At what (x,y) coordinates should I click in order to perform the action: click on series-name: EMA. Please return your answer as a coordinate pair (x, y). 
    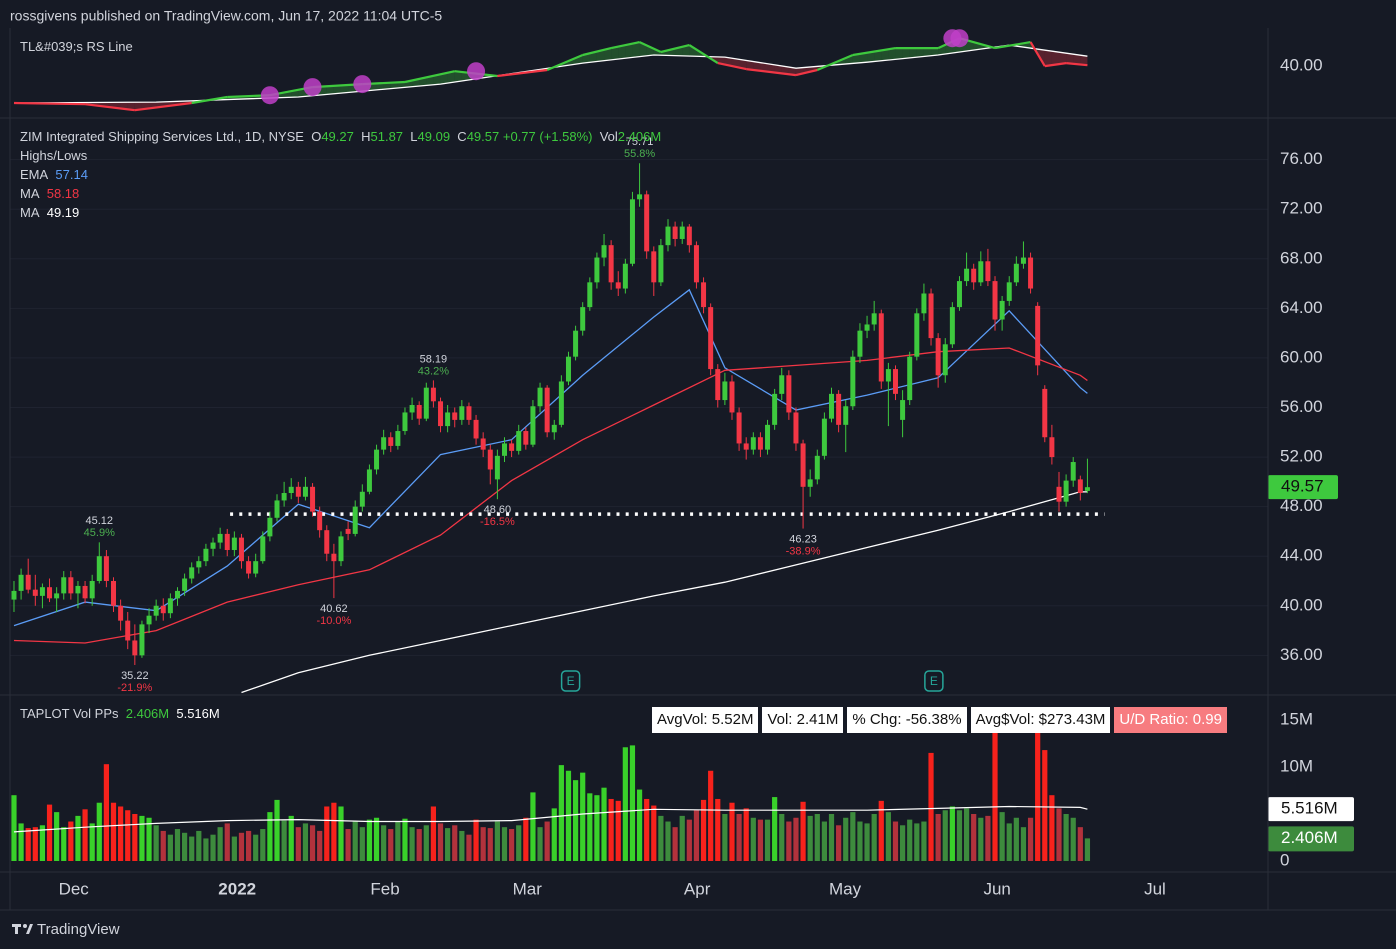
    Looking at the image, I should click on (34, 174).